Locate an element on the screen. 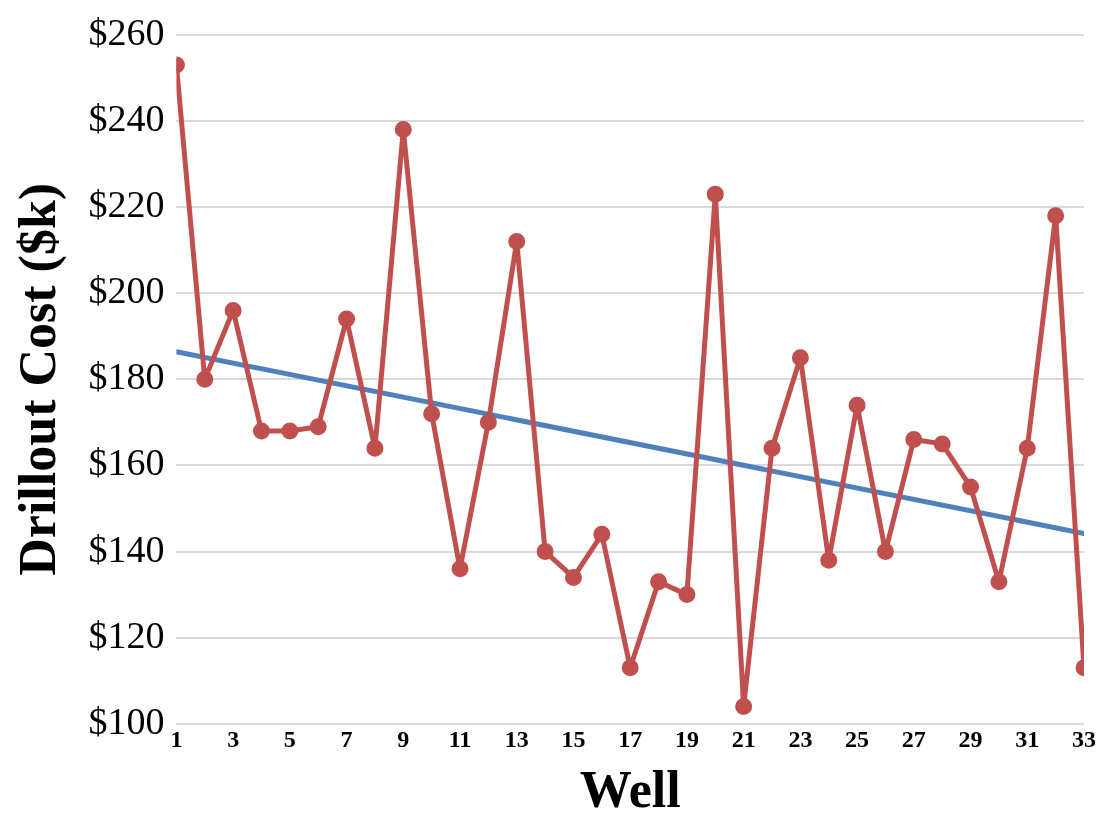 The image size is (1099, 833). x-tick-label: 15 is located at coordinates (573, 739).